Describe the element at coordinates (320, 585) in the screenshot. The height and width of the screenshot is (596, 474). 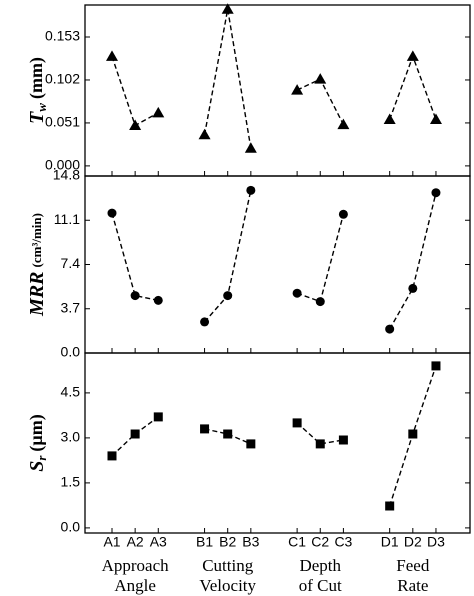
I see `group-label: of Cut` at that location.